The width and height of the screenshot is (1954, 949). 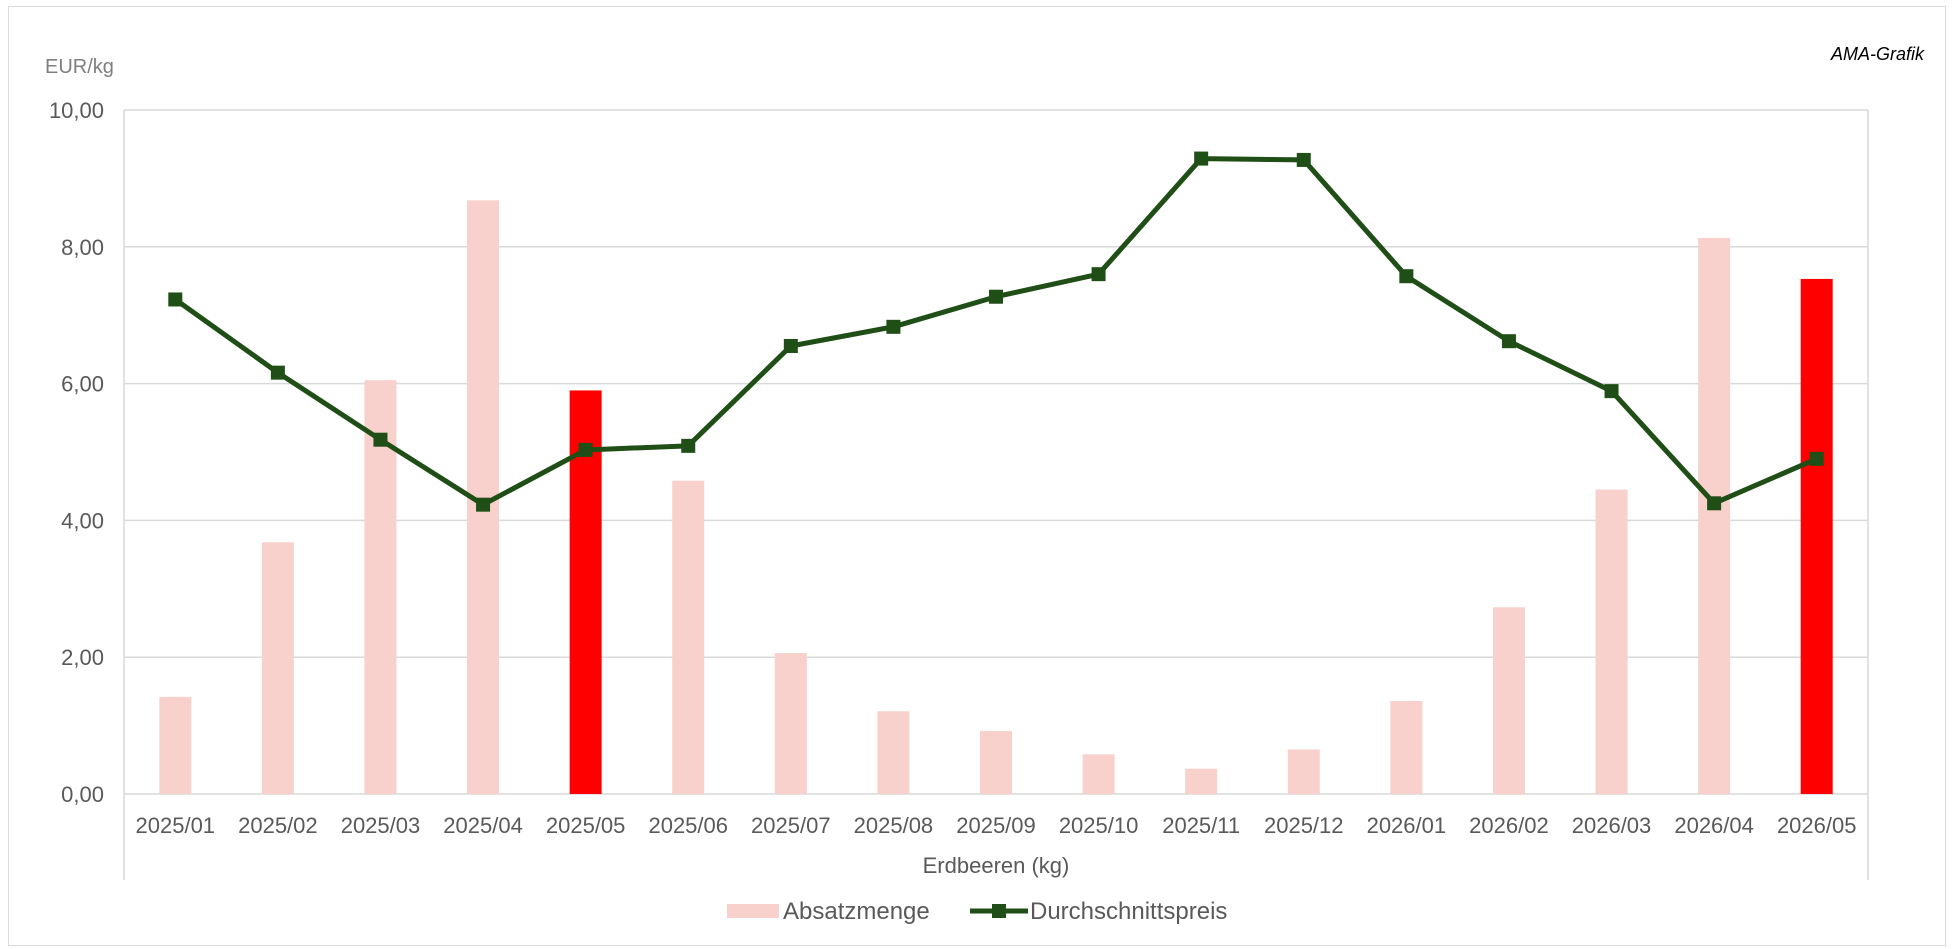 What do you see at coordinates (1817, 825) in the screenshot?
I see `x-tick-label: 2026/05` at bounding box center [1817, 825].